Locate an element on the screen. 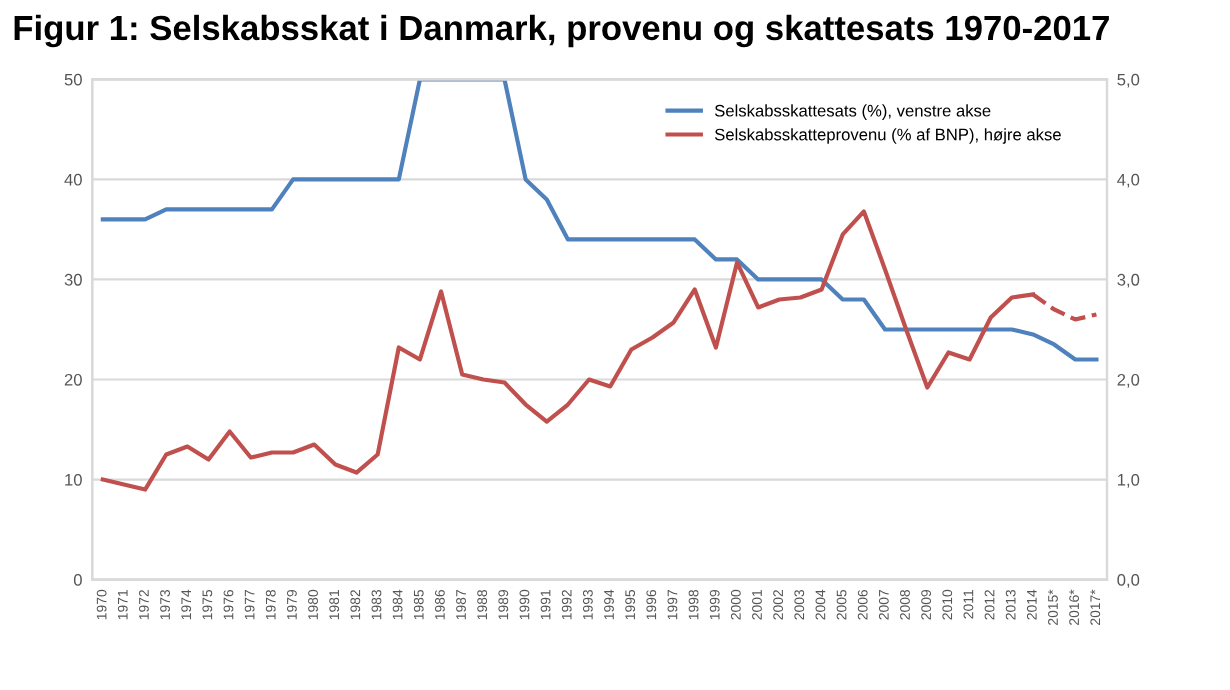 The height and width of the screenshot is (690, 1230). y2-tick-label: 5,0 is located at coordinates (1128, 80).